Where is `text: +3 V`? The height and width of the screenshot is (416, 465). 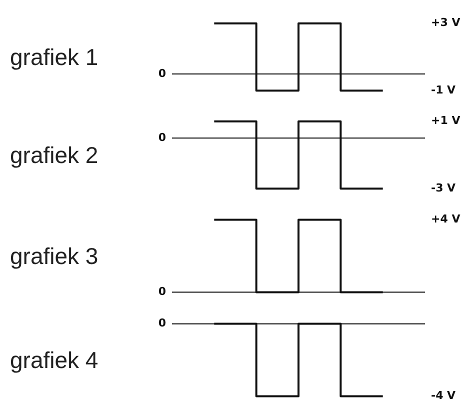
text: +3 V is located at coordinates (446, 23).